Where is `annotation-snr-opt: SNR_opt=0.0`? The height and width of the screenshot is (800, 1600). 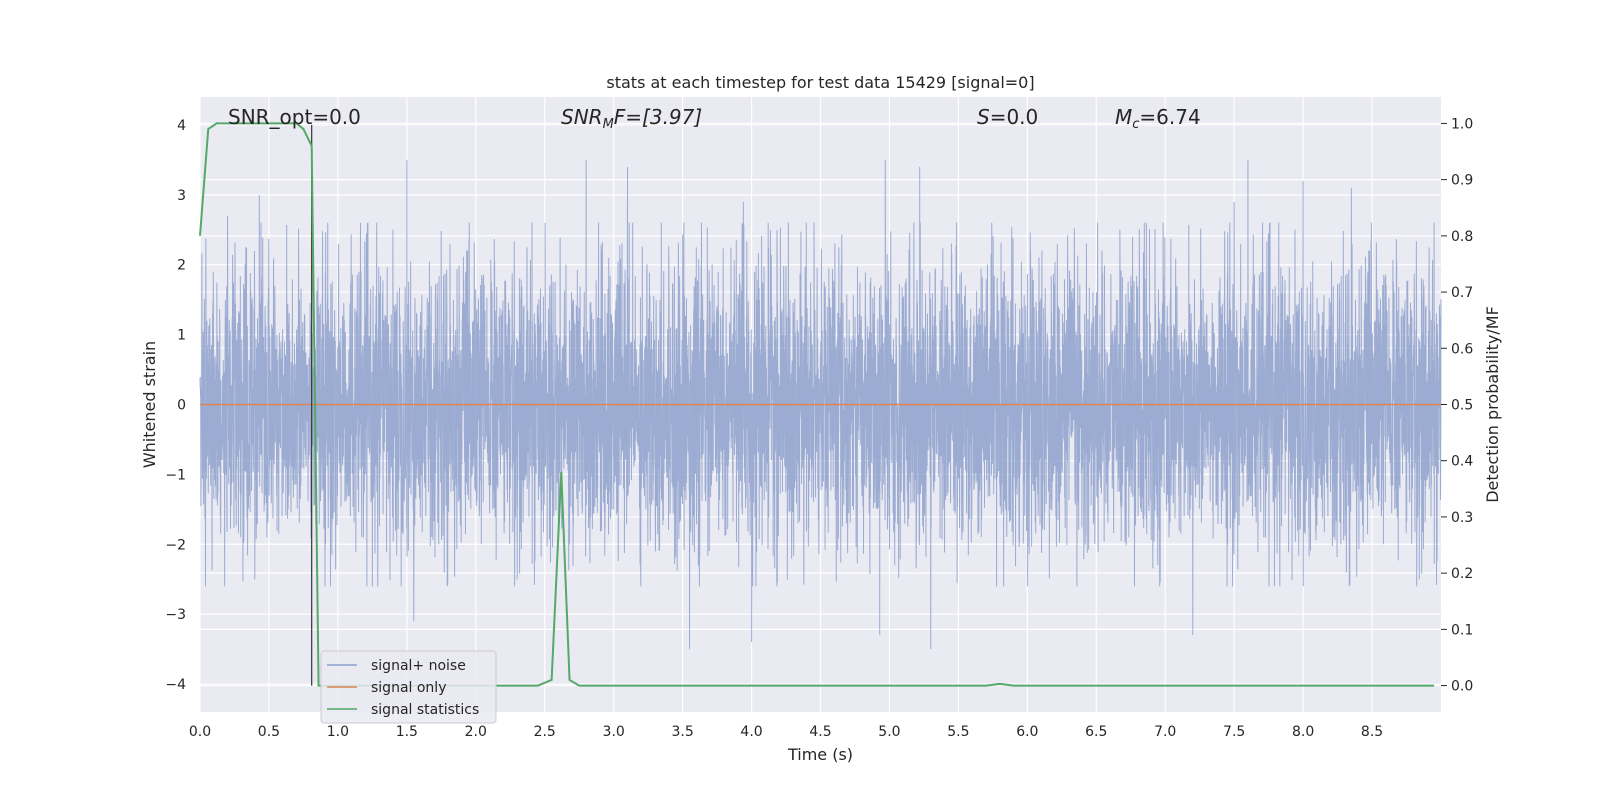
annotation-snr-opt: SNR_opt=0.0 is located at coordinates (294, 117).